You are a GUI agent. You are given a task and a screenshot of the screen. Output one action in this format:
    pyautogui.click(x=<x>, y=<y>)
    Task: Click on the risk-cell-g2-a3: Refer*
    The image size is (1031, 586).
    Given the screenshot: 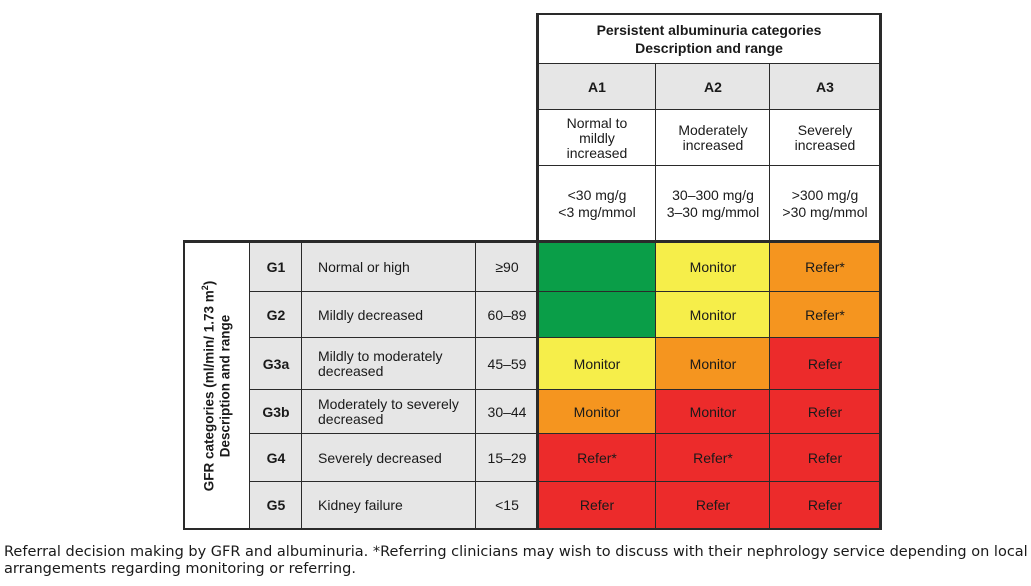 What is the action you would take?
    pyautogui.click(x=825, y=315)
    